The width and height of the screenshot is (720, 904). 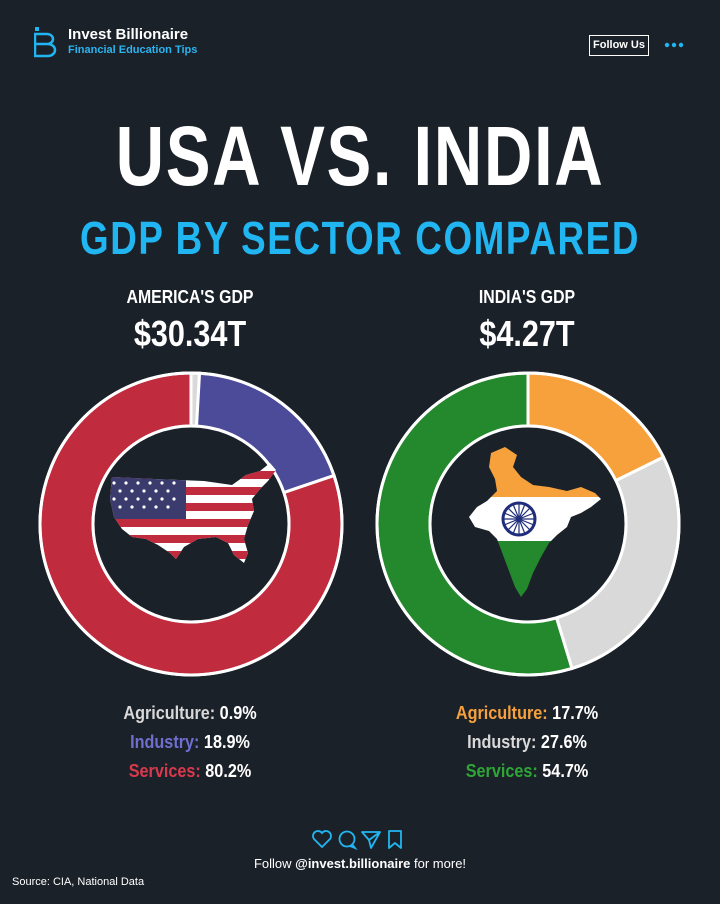 I want to click on usa-legend-row: Industry: 18.9%, so click(x=190, y=742).